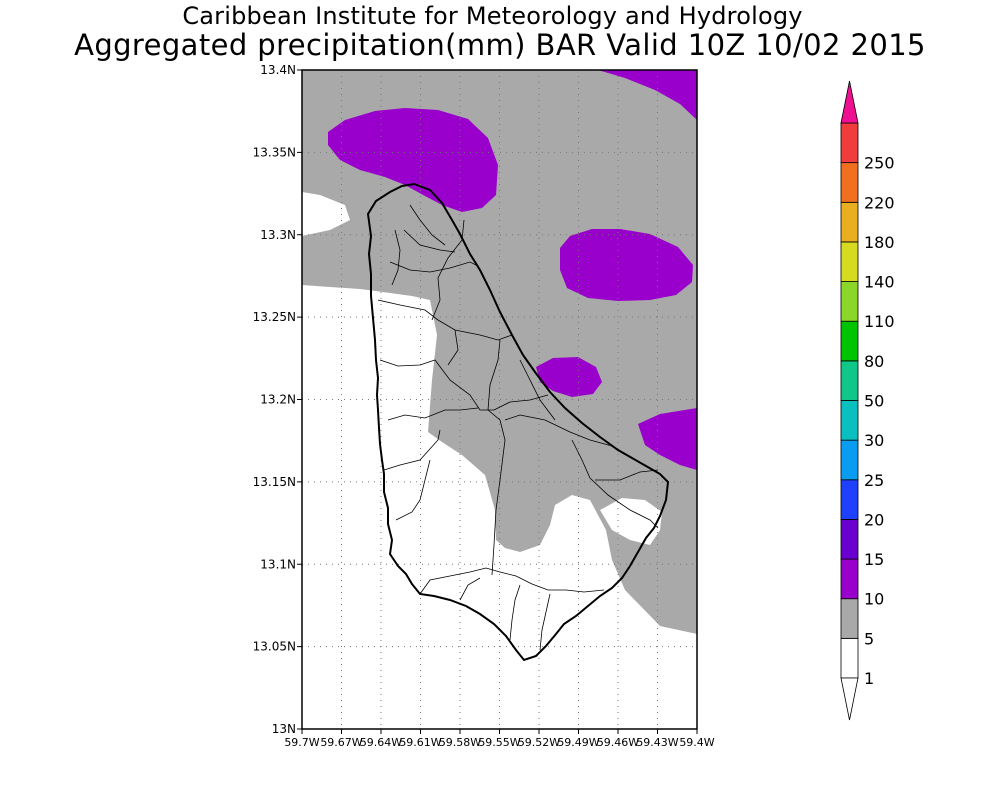 This screenshot has width=1000, height=800. Describe the element at coordinates (413, 160) in the screenshot. I see `precip-area-5-10mm` at that location.